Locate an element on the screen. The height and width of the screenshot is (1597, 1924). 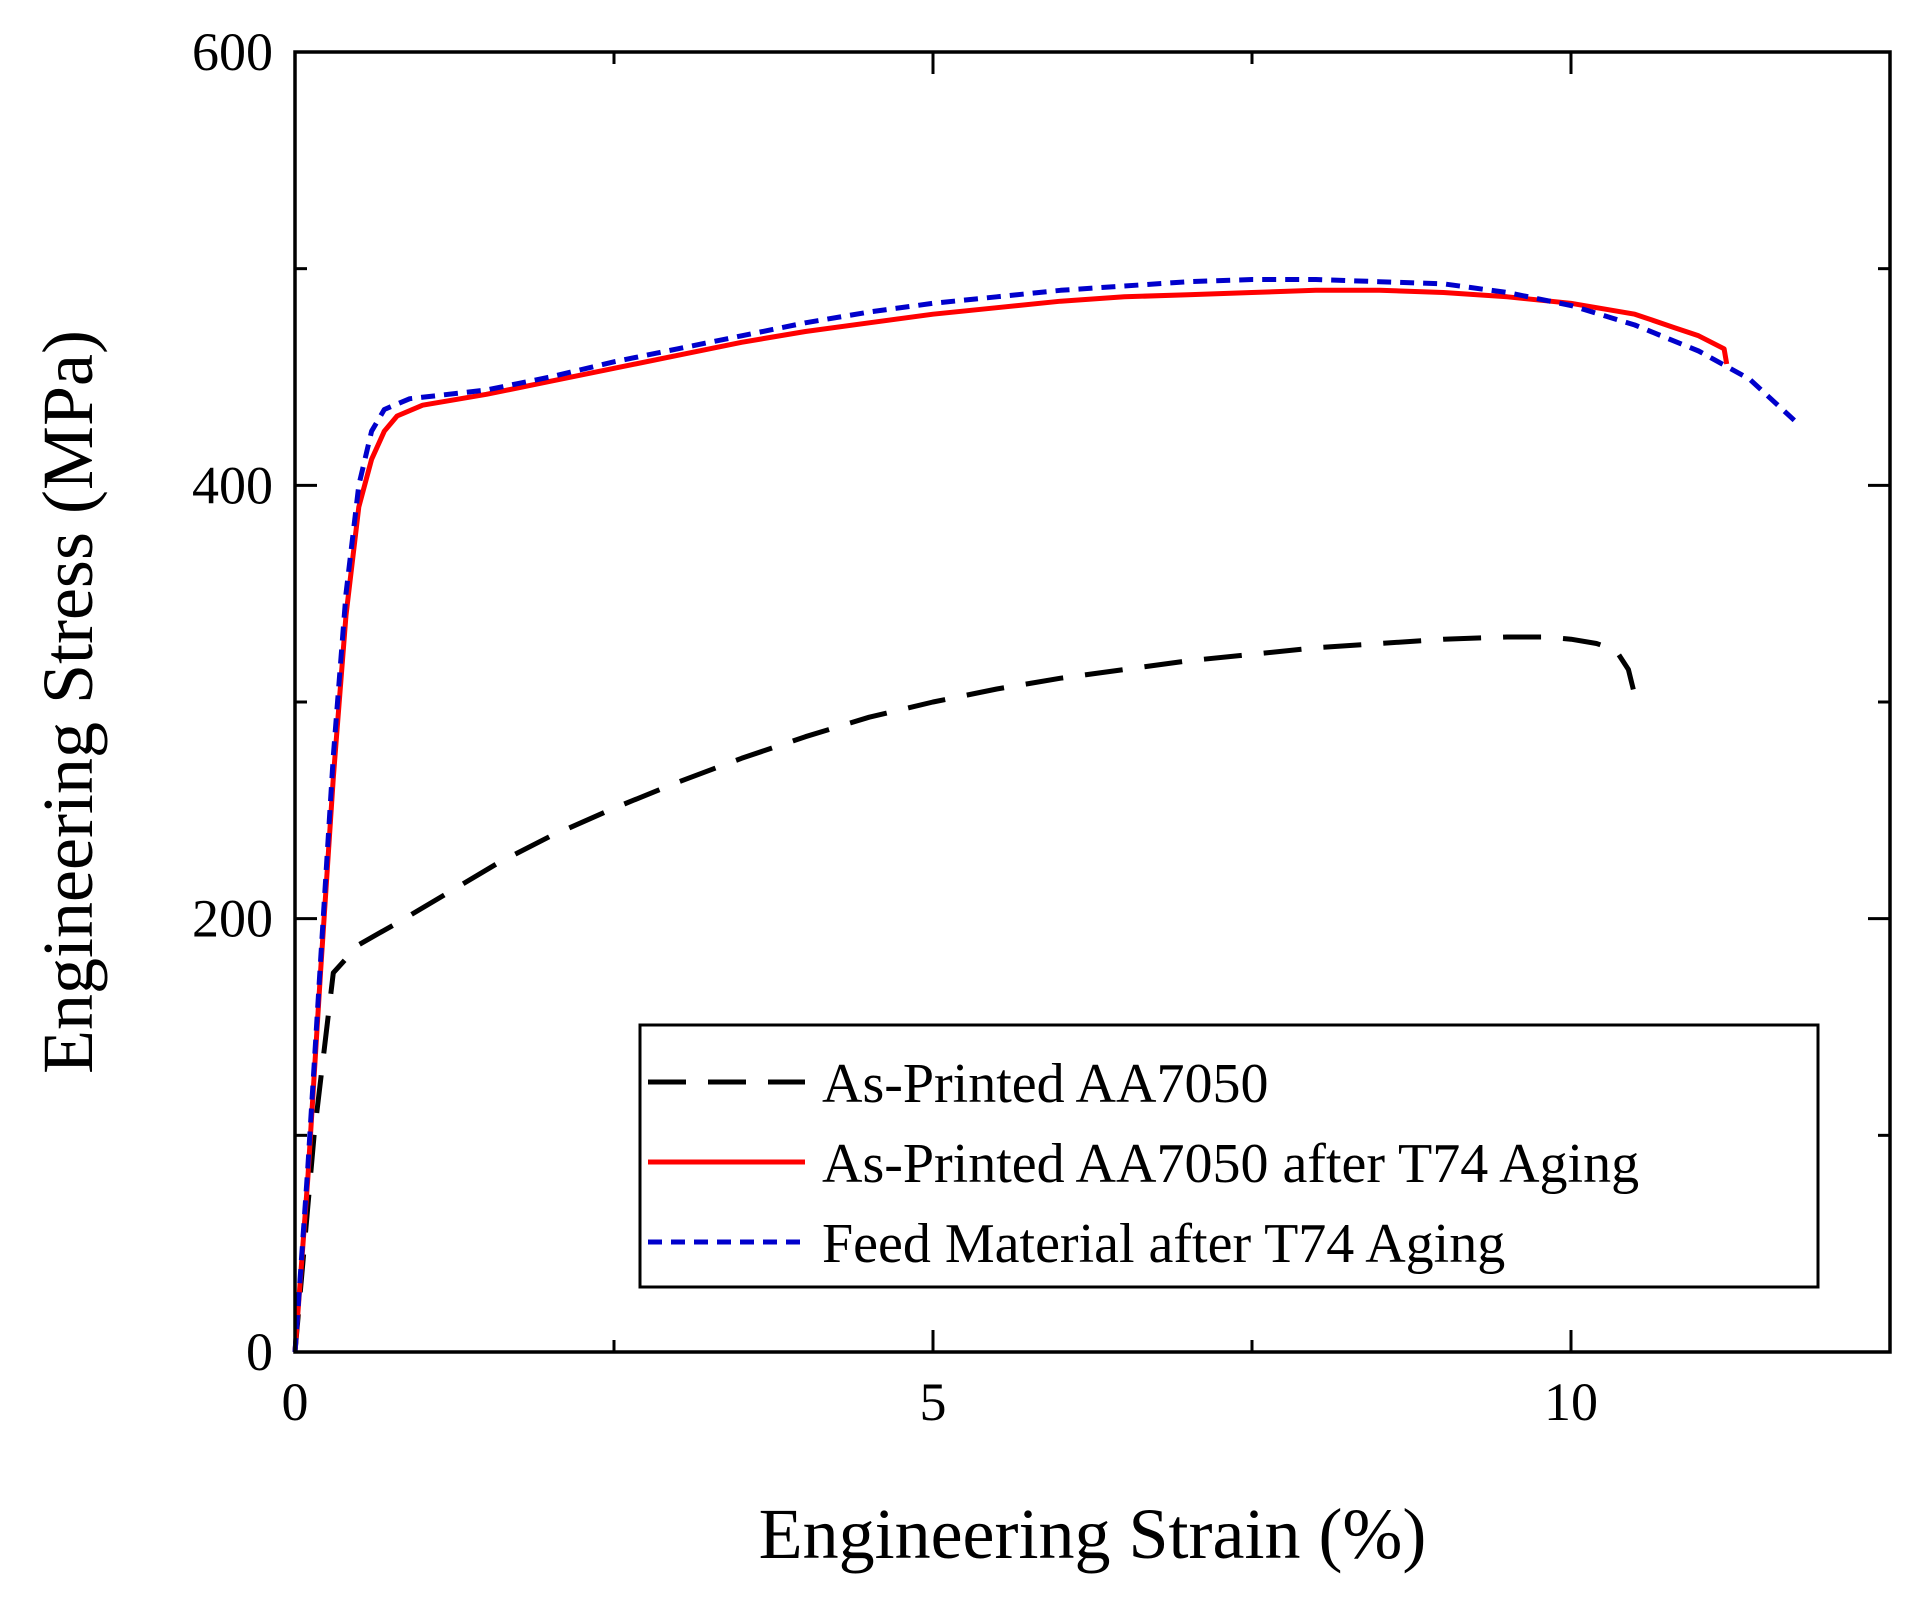
x-tick-label: 0 is located at coordinates (295, 1402).